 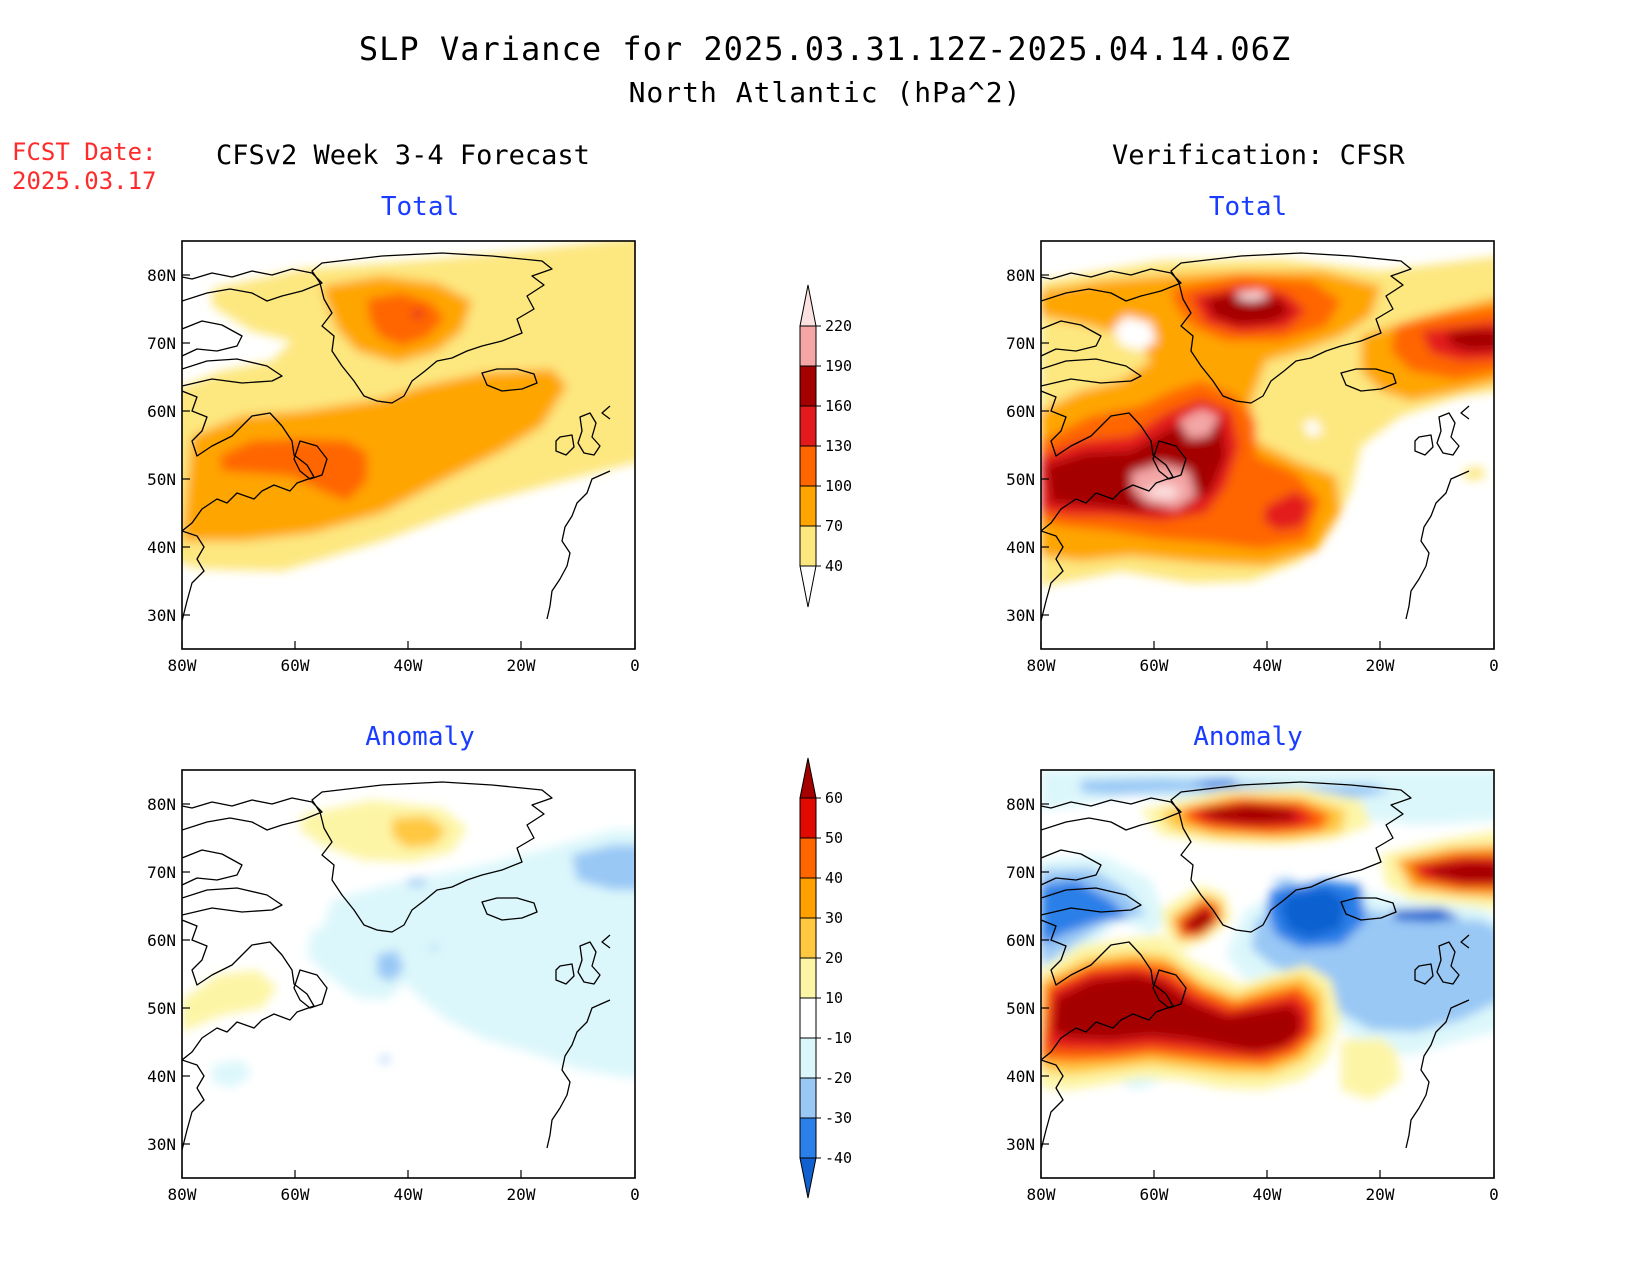 What do you see at coordinates (838, 1118) in the screenshot?
I see `colorbar-anomaly-label: -30` at bounding box center [838, 1118].